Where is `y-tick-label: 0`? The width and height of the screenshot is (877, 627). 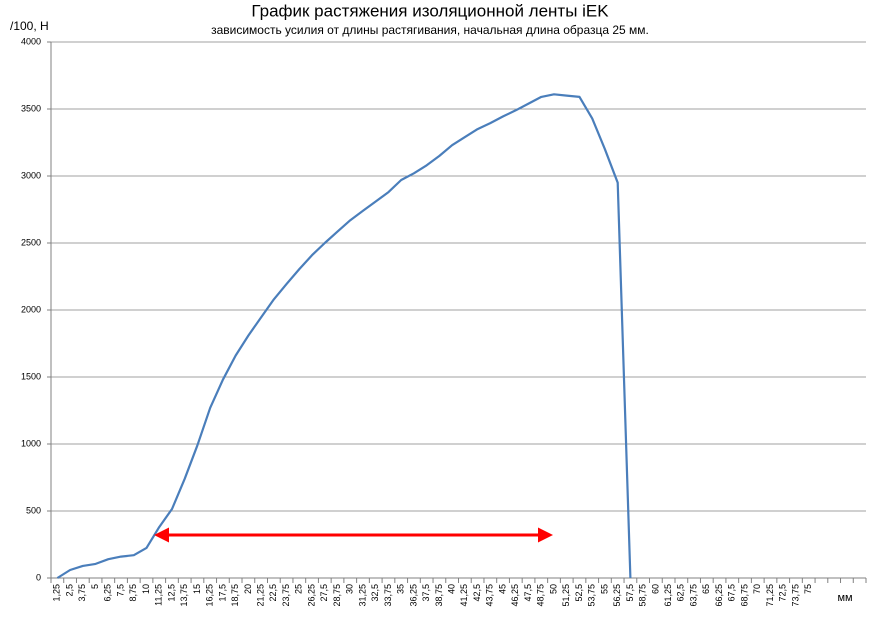
y-tick-label: 0 is located at coordinates (38, 577).